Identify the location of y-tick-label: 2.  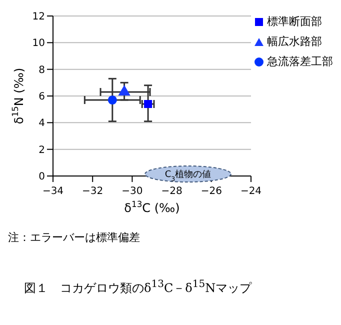
(41, 150).